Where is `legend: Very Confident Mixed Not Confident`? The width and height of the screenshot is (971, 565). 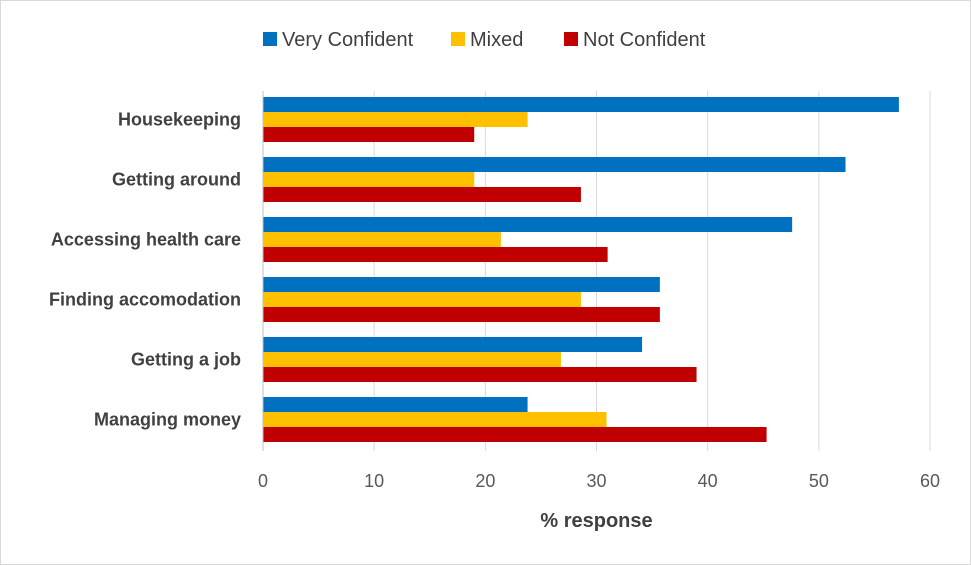 legend: Very Confident Mixed Not Confident is located at coordinates (484, 40).